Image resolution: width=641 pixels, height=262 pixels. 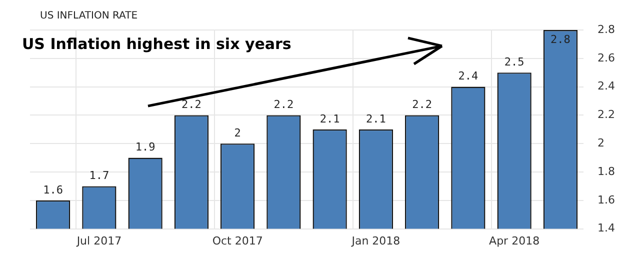 What do you see at coordinates (53, 189) in the screenshot?
I see `data-label: 1.6` at bounding box center [53, 189].